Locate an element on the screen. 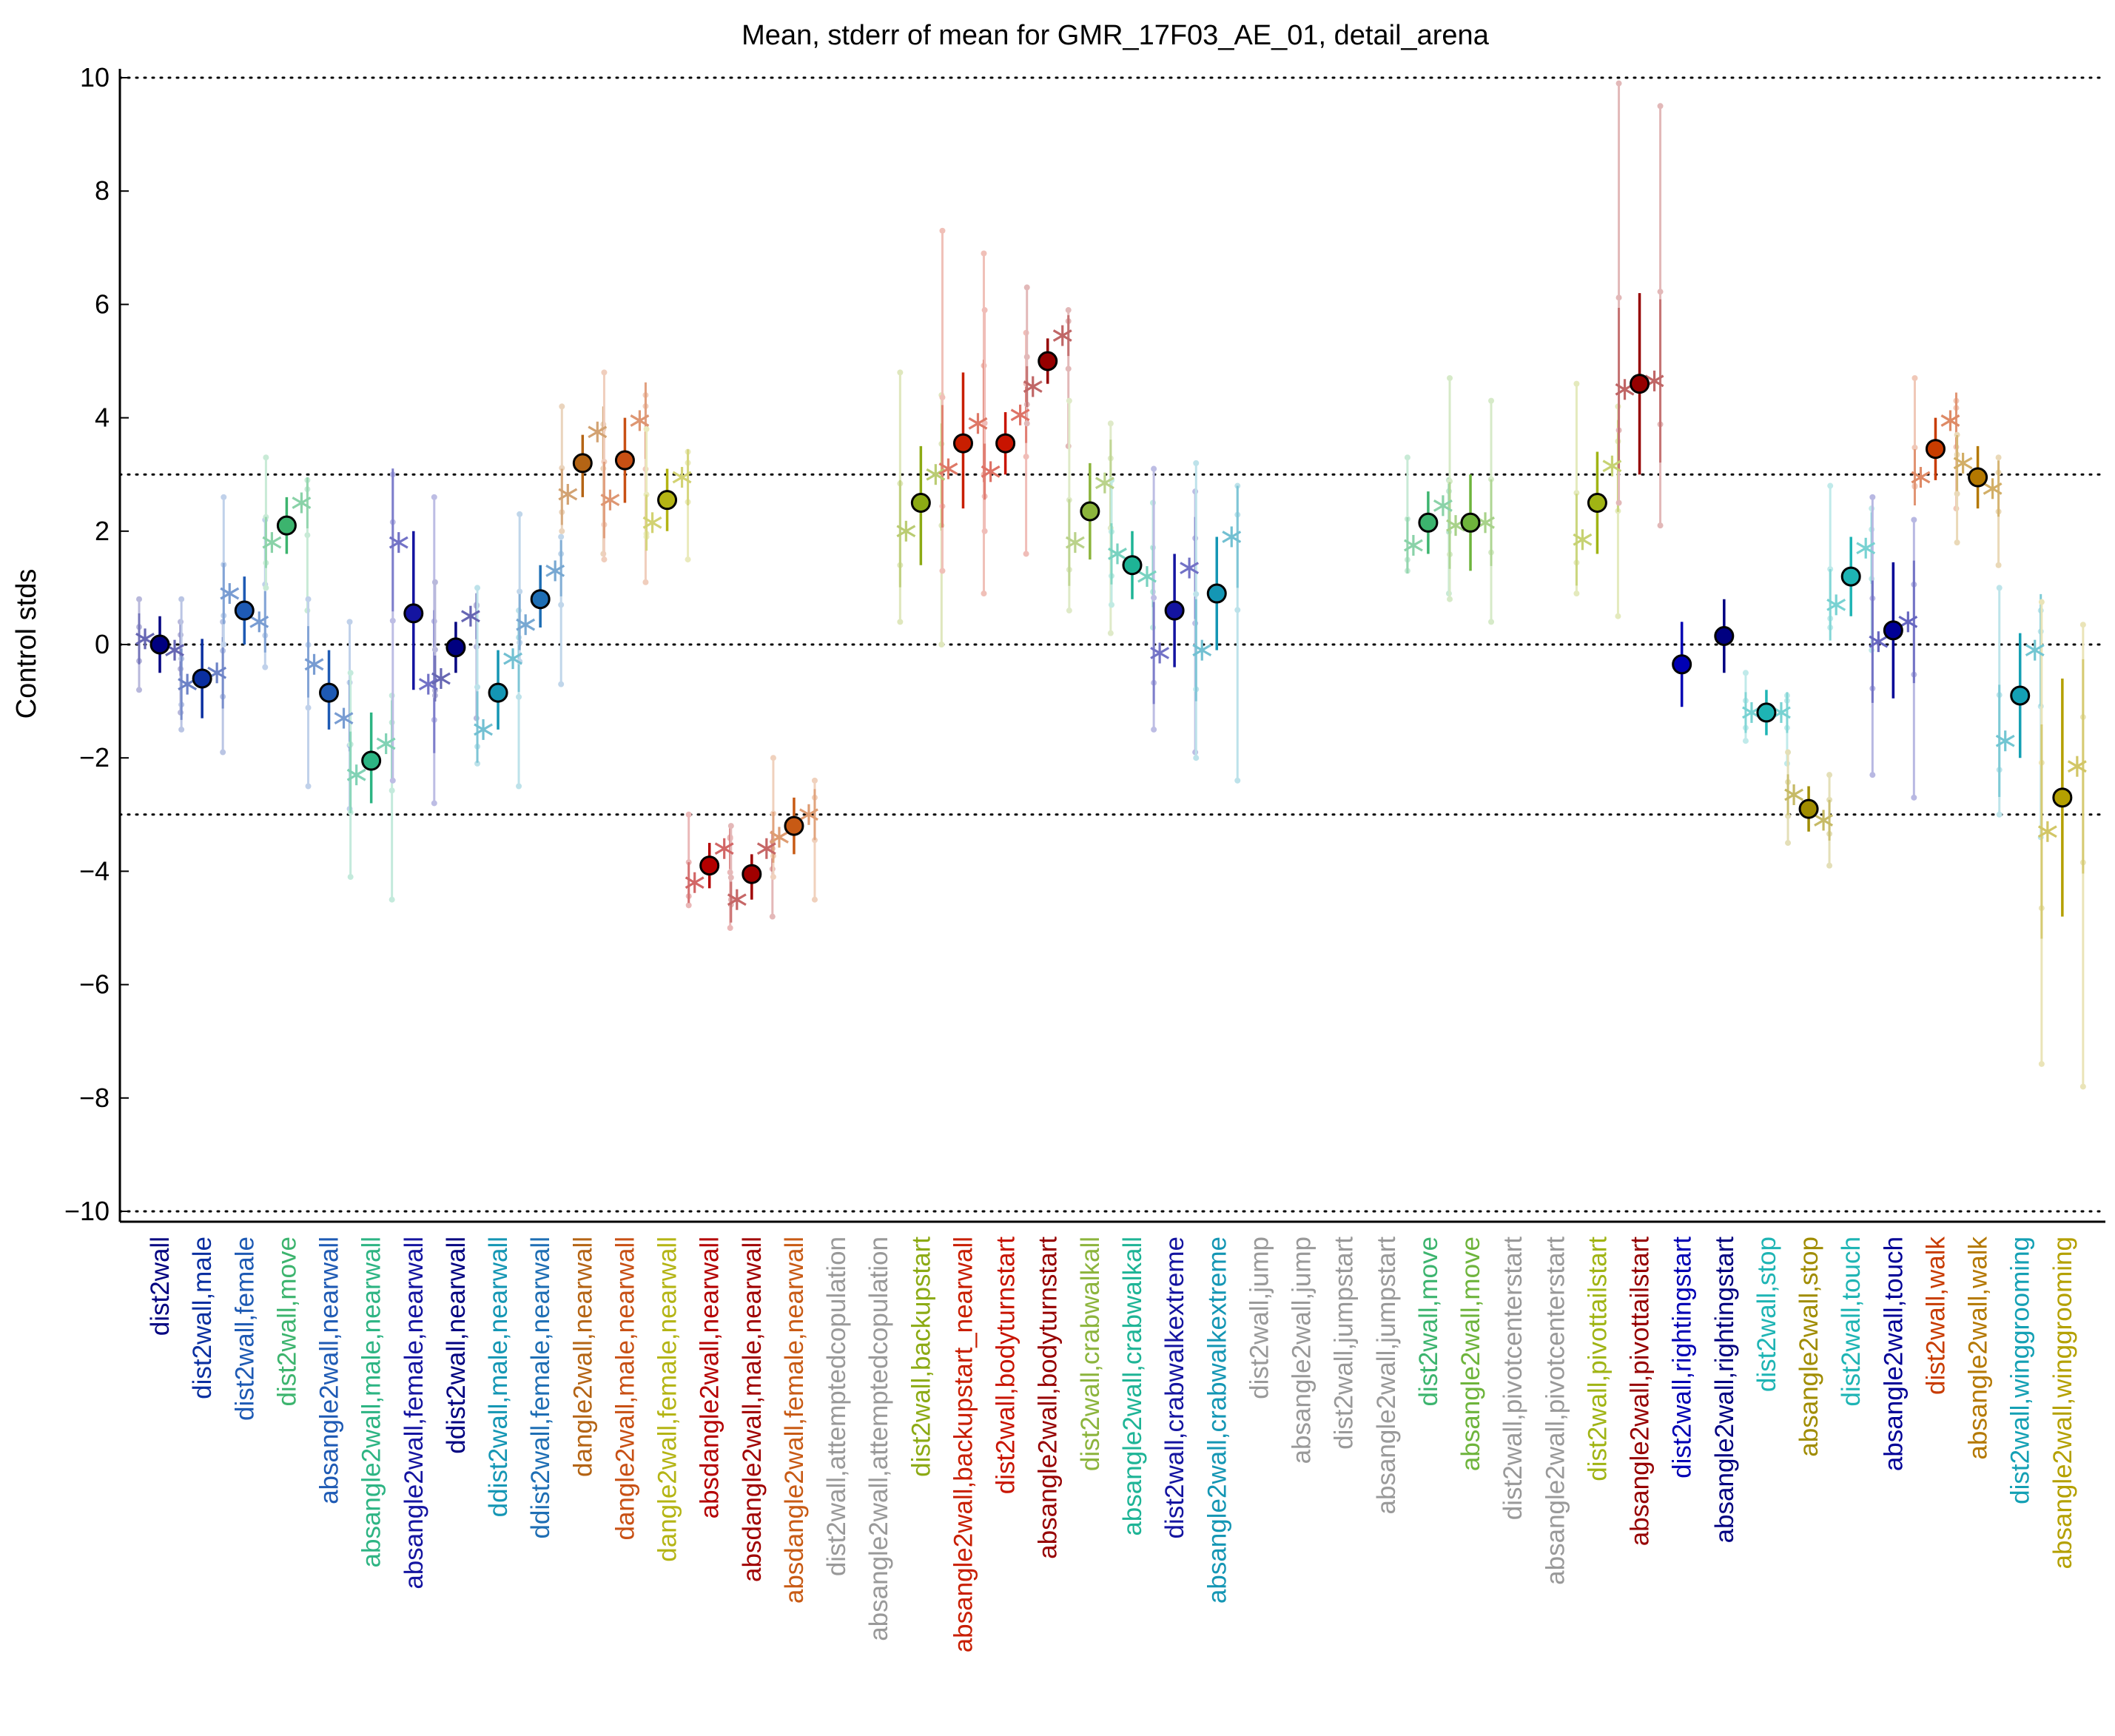  x-tick-label: dist2wall,pivottailstart is located at coordinates (1597, 1359).